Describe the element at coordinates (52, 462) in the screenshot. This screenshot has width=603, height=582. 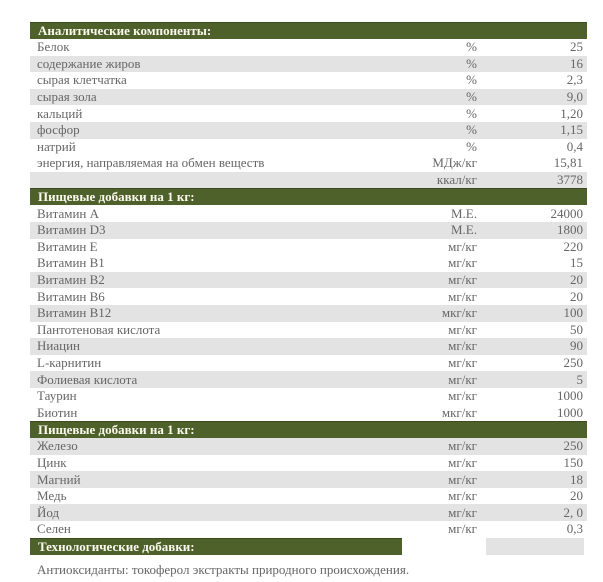
I see `row-label: Цинк` at that location.